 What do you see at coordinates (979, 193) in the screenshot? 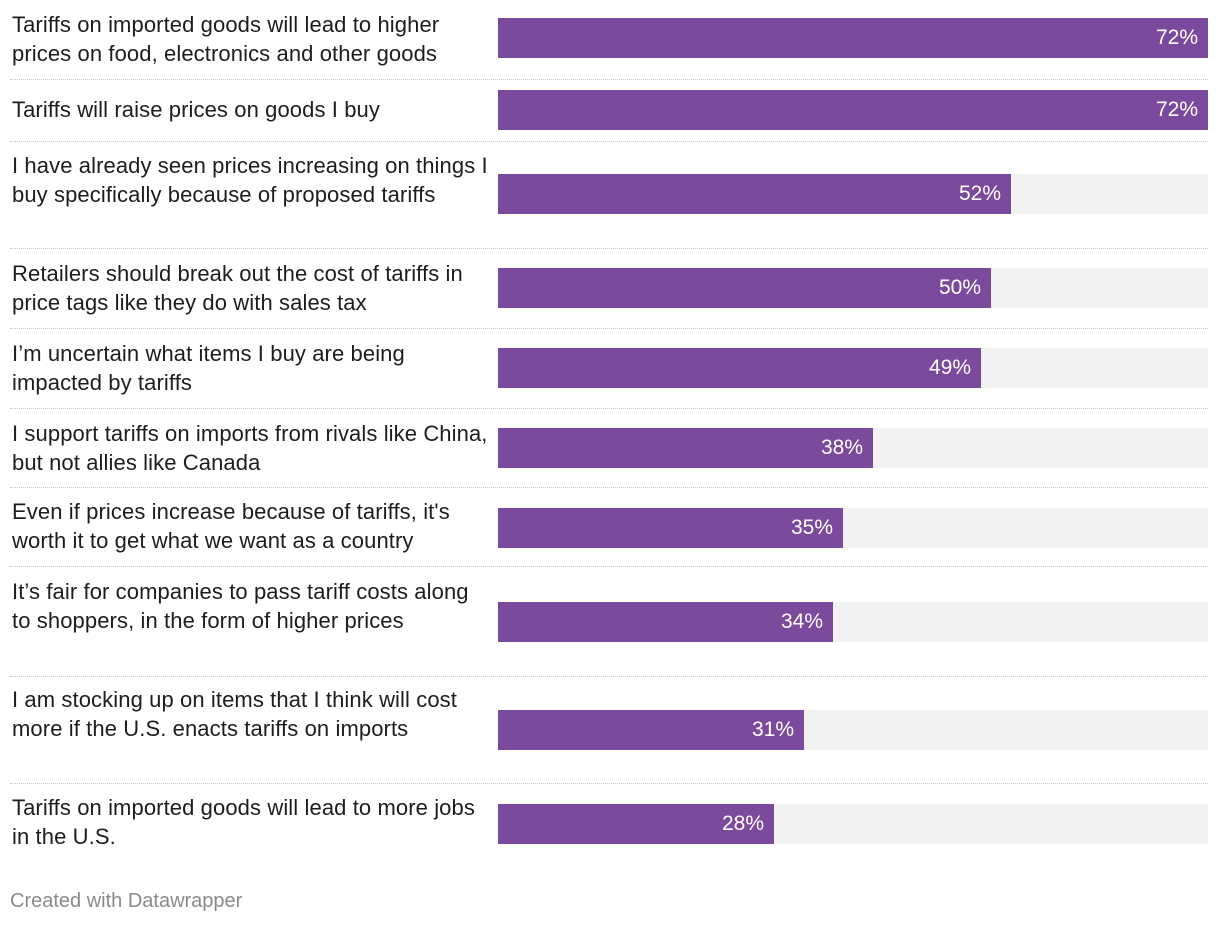
I see `bar-value-label: 52%` at bounding box center [979, 193].